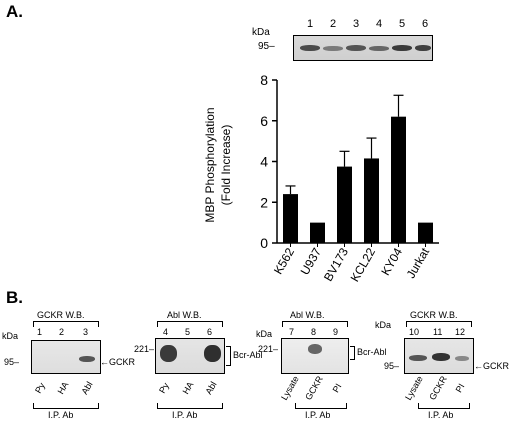  Describe the element at coordinates (460, 332) in the screenshot. I see `blot4-lane-12: 12` at that location.